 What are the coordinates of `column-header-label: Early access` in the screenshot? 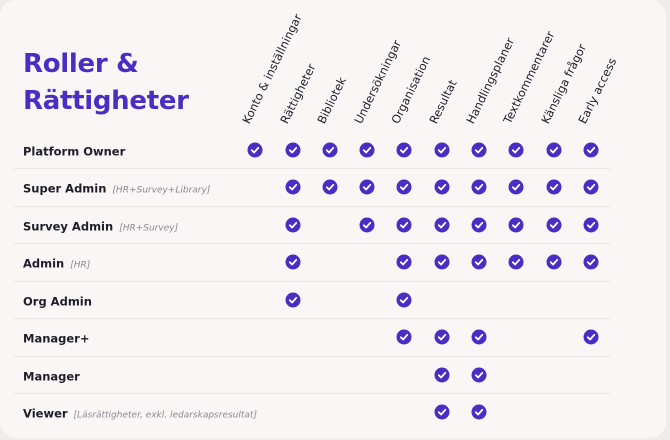 It's located at (597, 90).